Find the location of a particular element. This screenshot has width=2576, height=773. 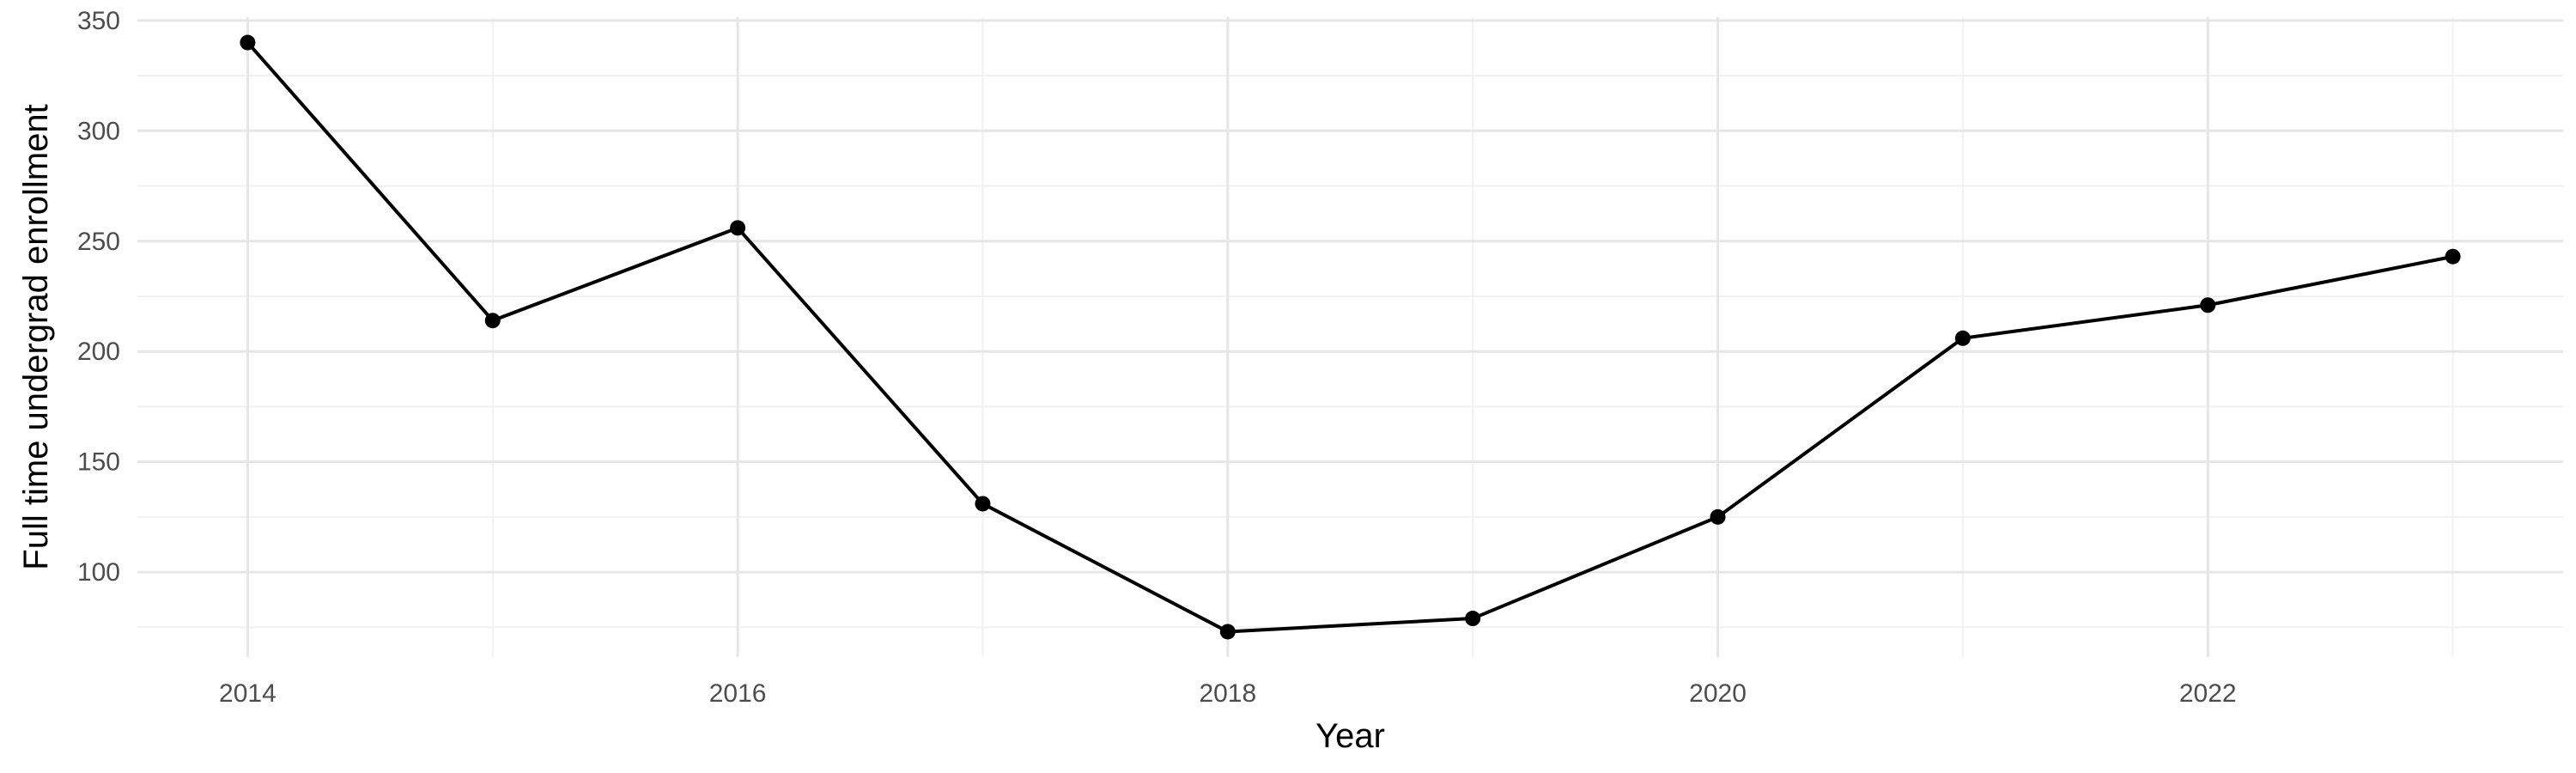

y-tick-label: 300 is located at coordinates (98, 131).